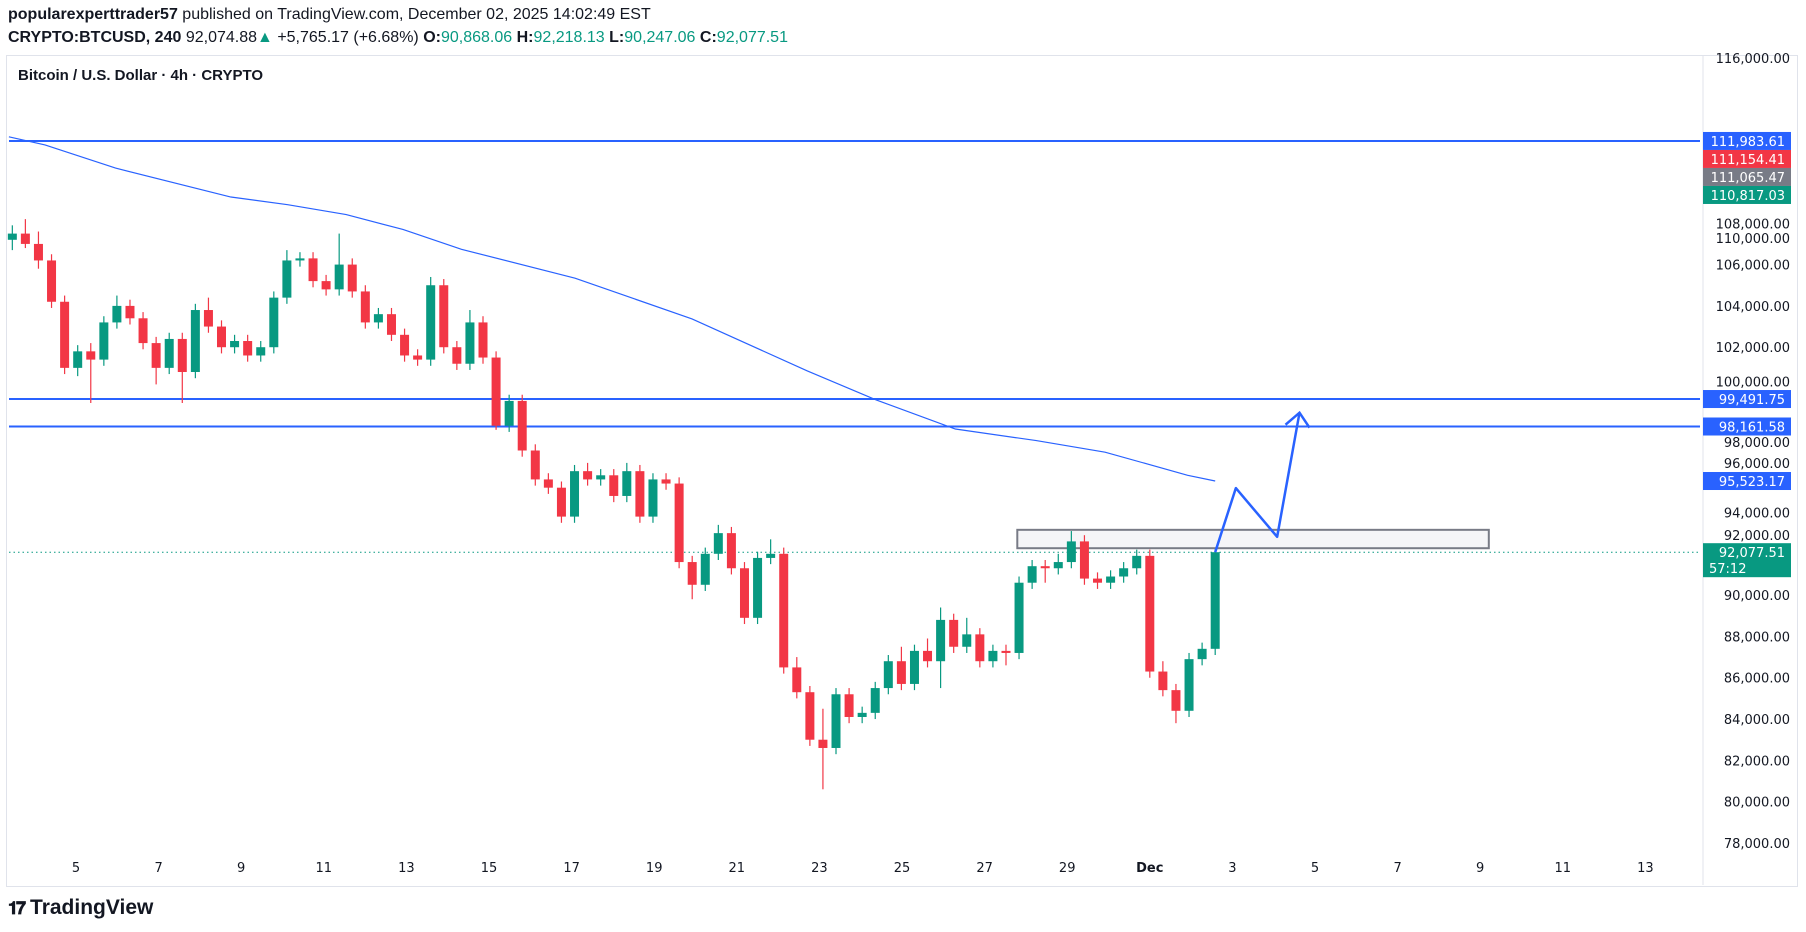 The image size is (1806, 932). I want to click on price-tick-label: 84,000.00, so click(1757, 720).